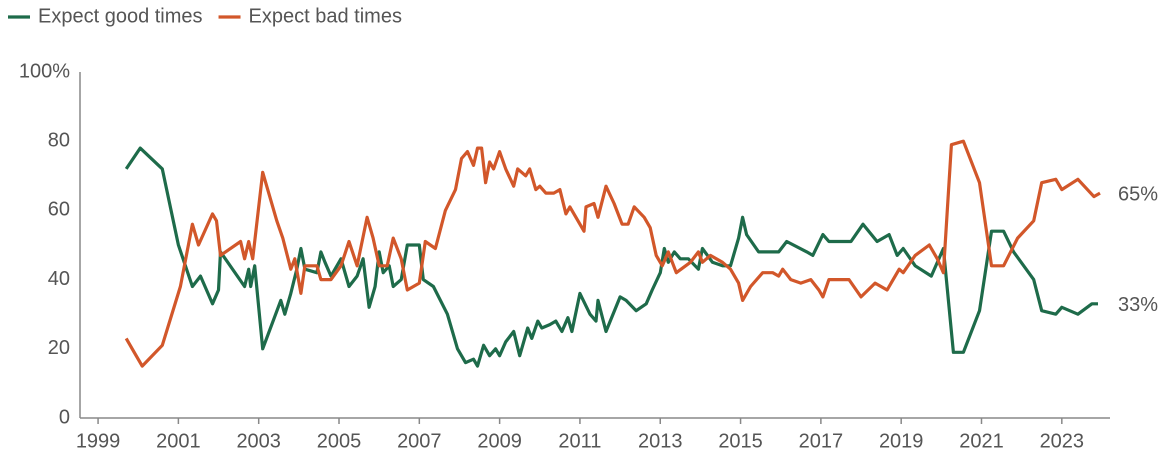  What do you see at coordinates (325, 16) in the screenshot?
I see `legend-label: Expect bad times` at bounding box center [325, 16].